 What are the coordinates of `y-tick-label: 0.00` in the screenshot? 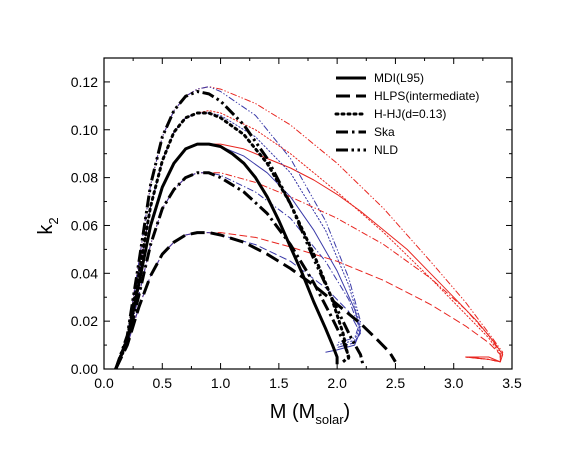 It's located at (84, 369).